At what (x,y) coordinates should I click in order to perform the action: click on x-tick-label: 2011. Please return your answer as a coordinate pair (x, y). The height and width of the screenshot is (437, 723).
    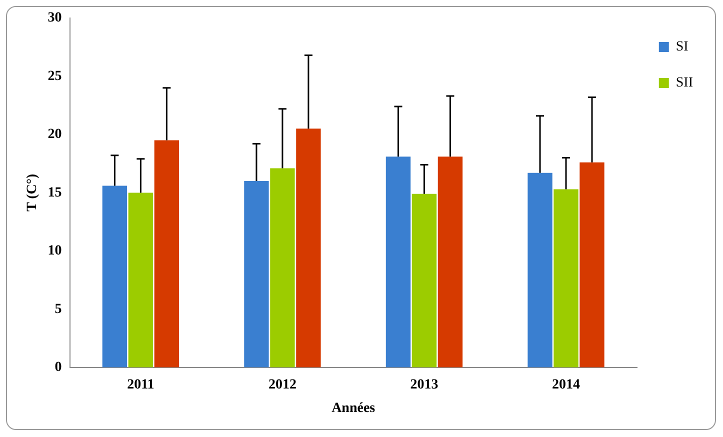
    Looking at the image, I should click on (140, 384).